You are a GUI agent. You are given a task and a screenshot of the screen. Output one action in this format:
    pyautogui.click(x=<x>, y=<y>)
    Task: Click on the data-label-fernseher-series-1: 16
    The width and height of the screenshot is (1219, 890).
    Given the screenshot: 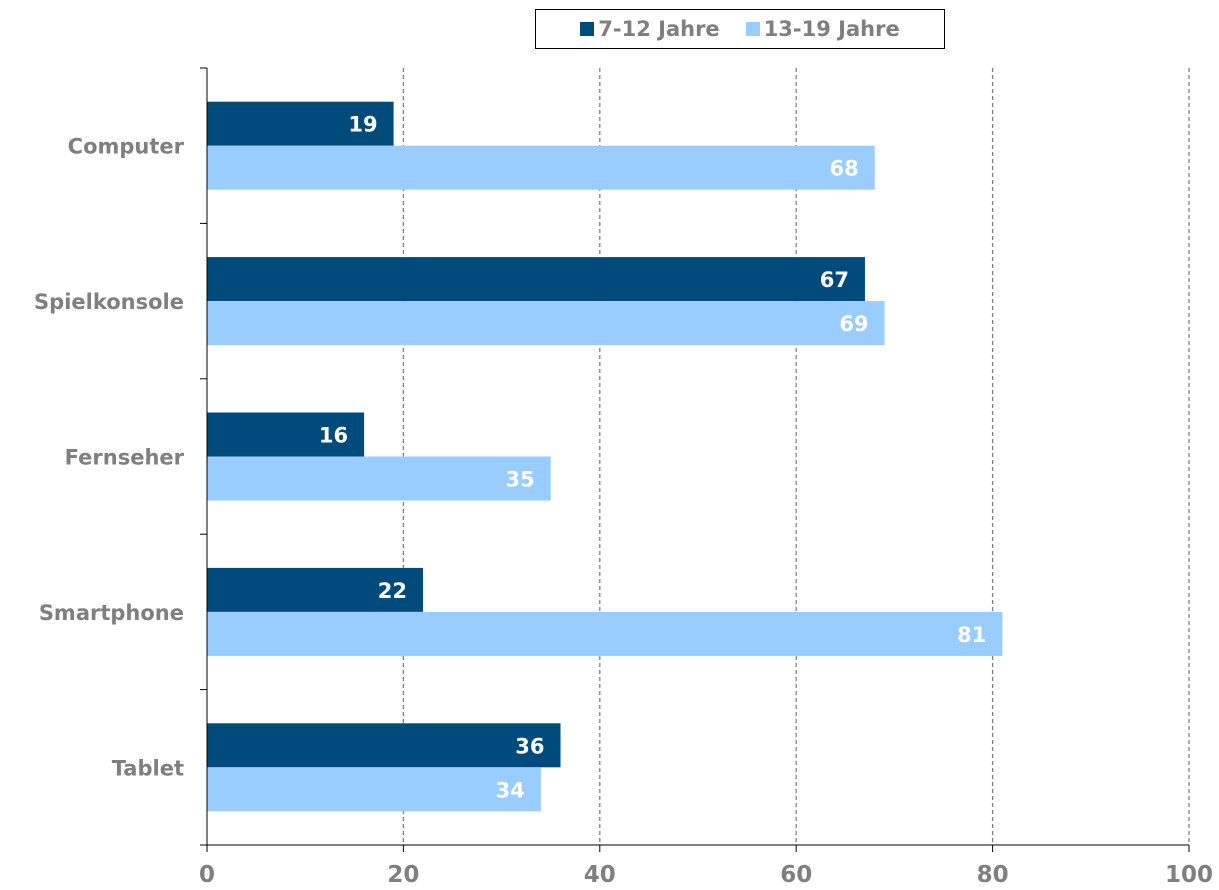 What is the action you would take?
    pyautogui.click(x=333, y=436)
    